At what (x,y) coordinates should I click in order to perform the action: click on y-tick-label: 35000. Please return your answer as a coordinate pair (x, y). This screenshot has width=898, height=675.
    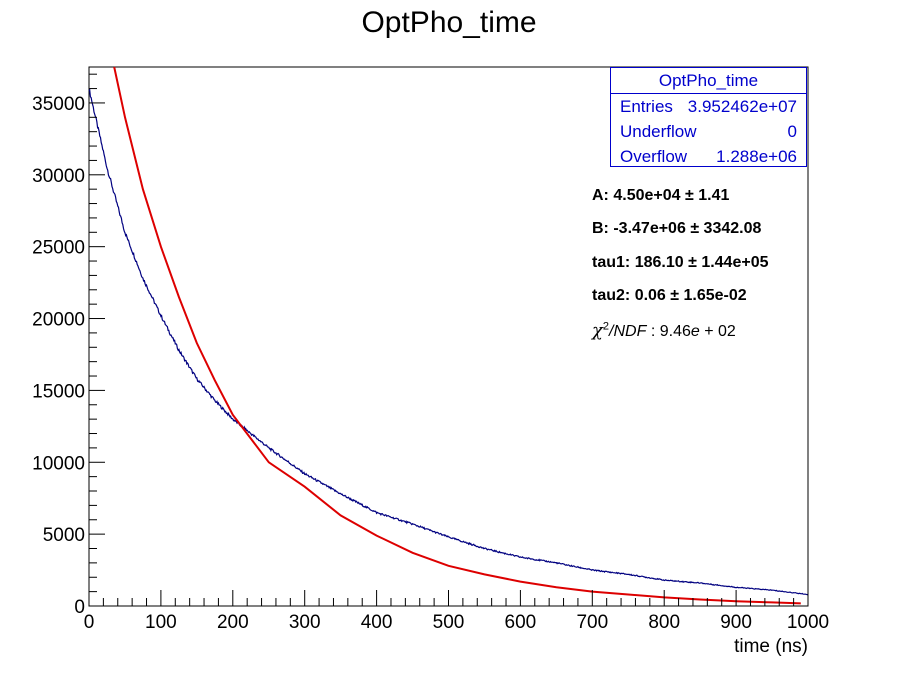
    Looking at the image, I should click on (58, 104).